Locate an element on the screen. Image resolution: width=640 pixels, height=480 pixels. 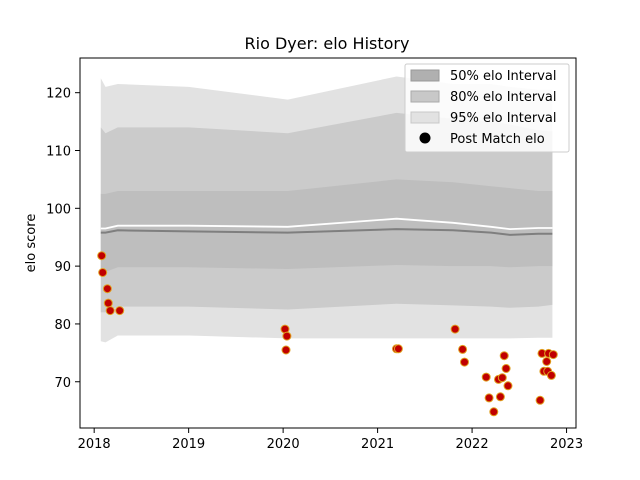
y-axis: 70 80 90 100 110 120 is located at coordinates (63, 239).